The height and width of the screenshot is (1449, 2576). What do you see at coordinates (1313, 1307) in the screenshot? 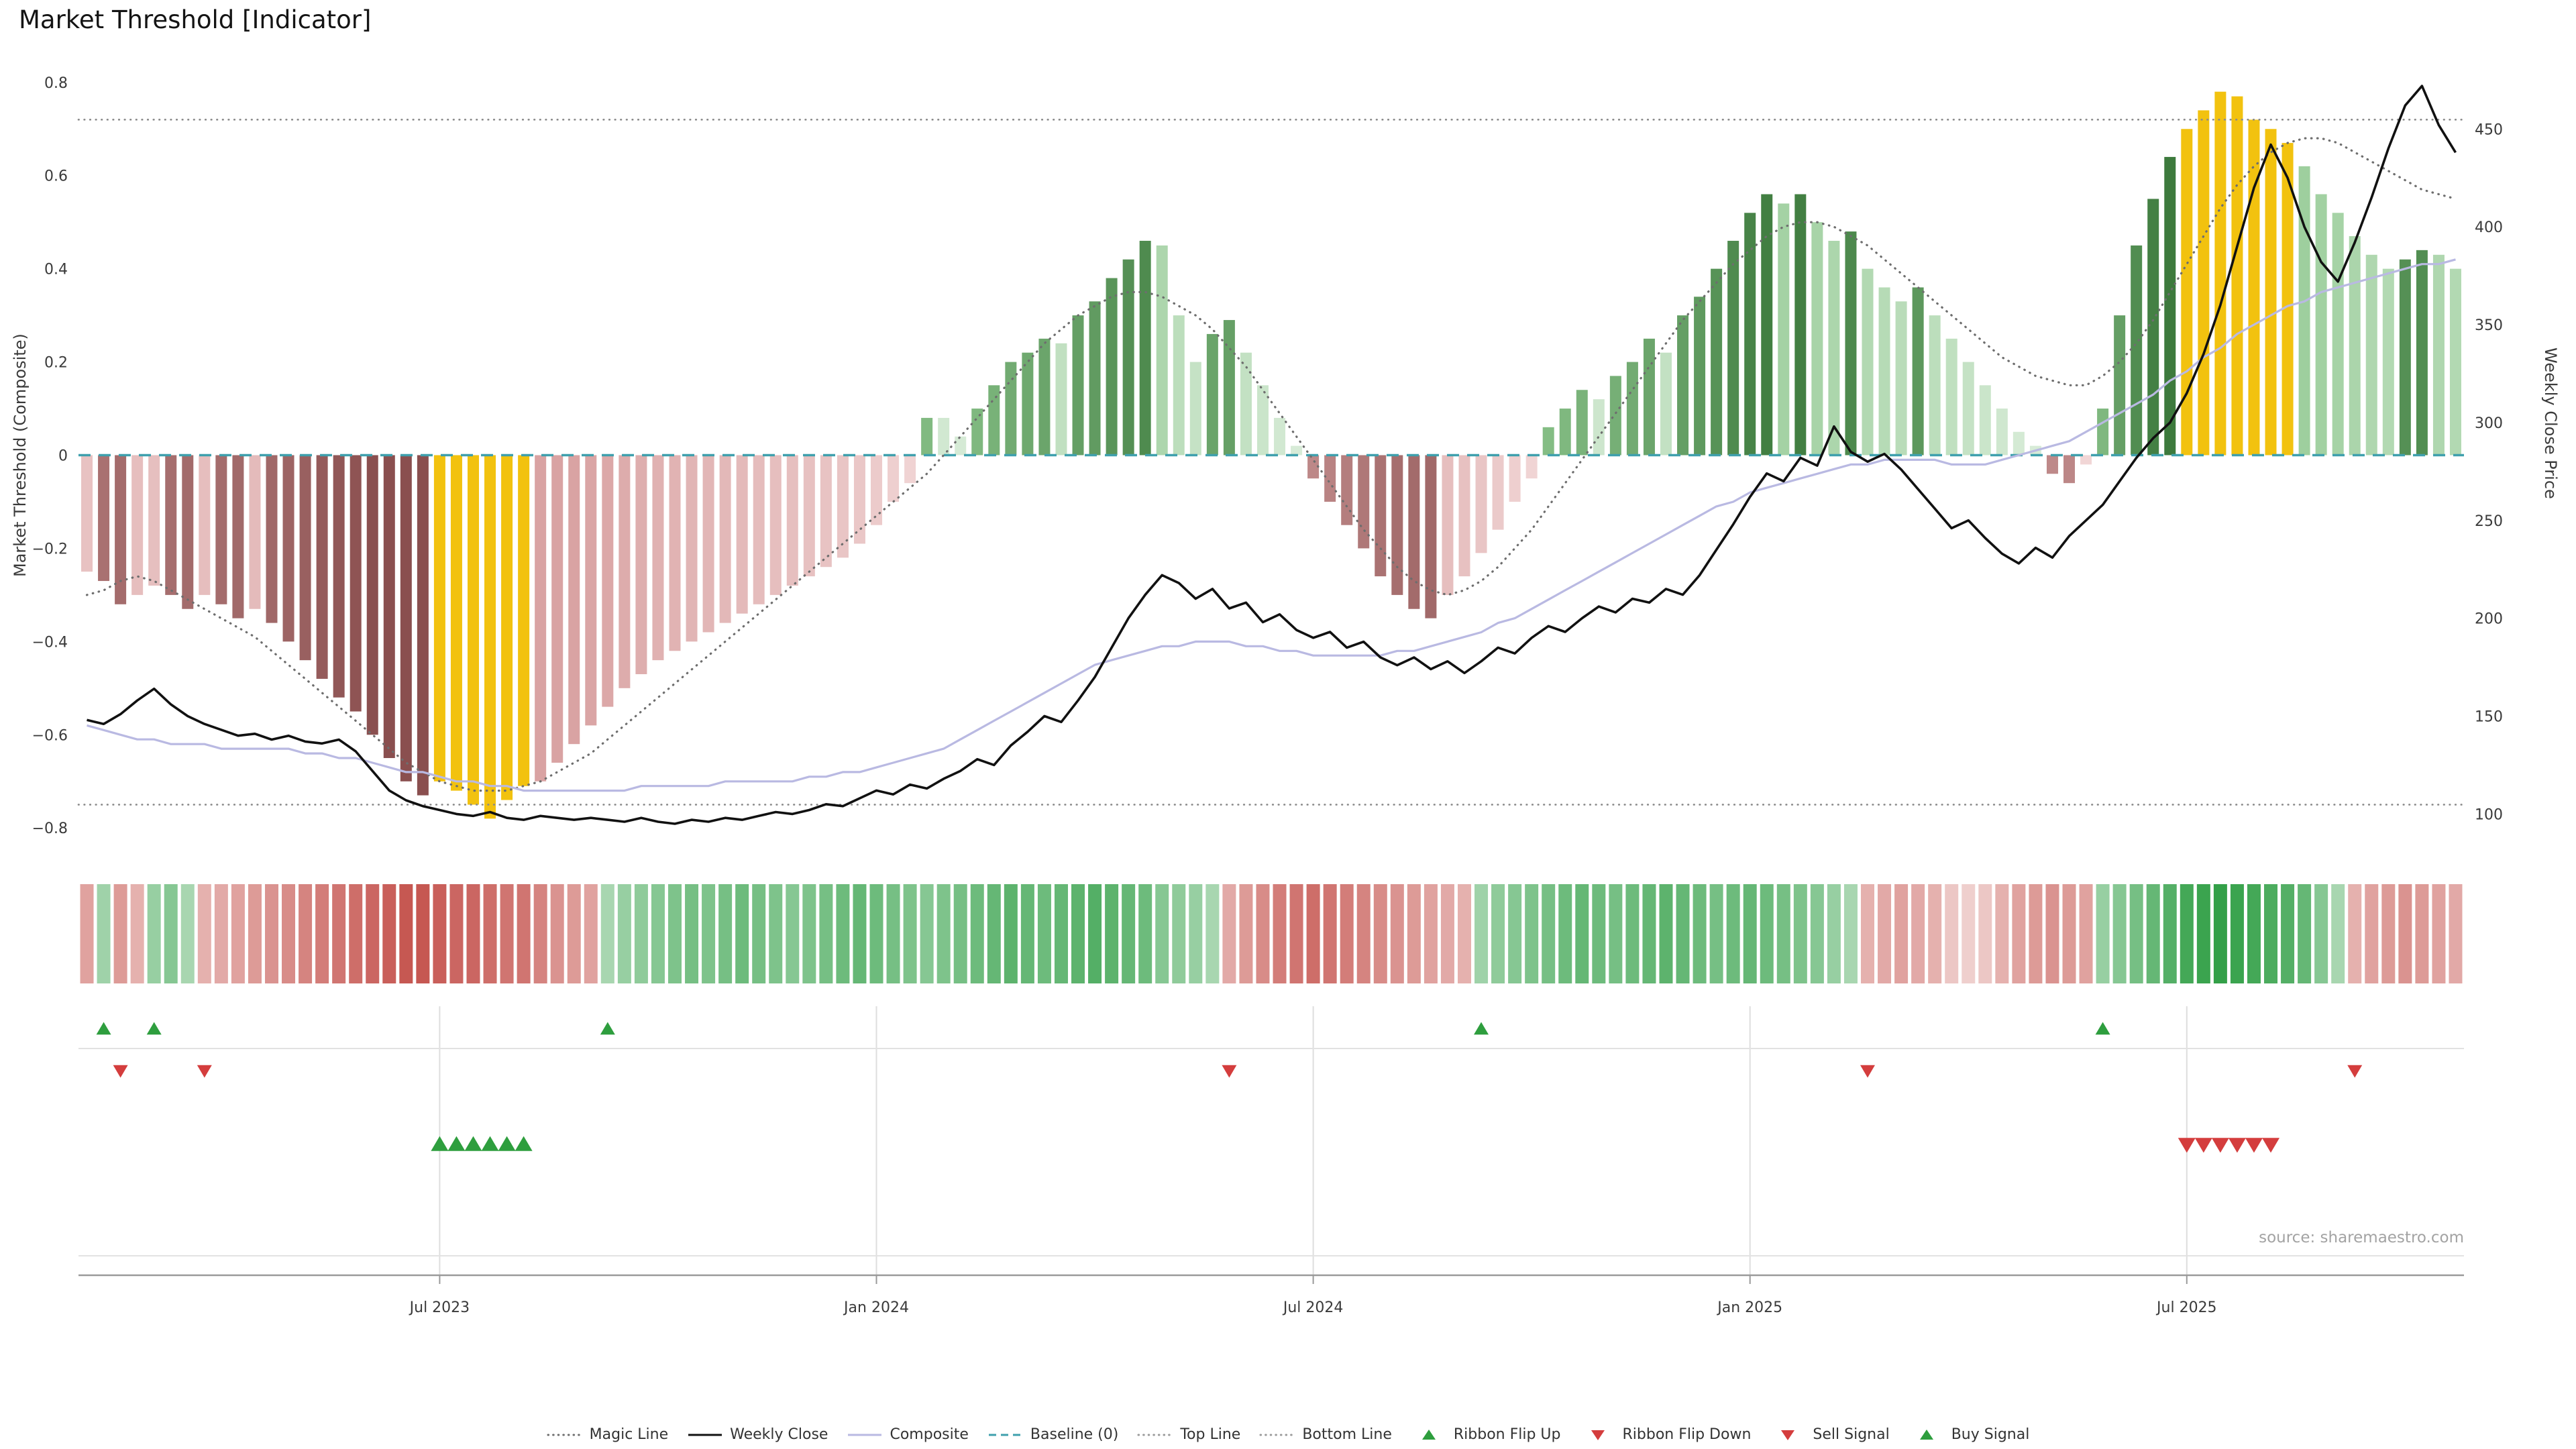
I see `x-axis-tick-label: Jul 2024` at bounding box center [1313, 1307].